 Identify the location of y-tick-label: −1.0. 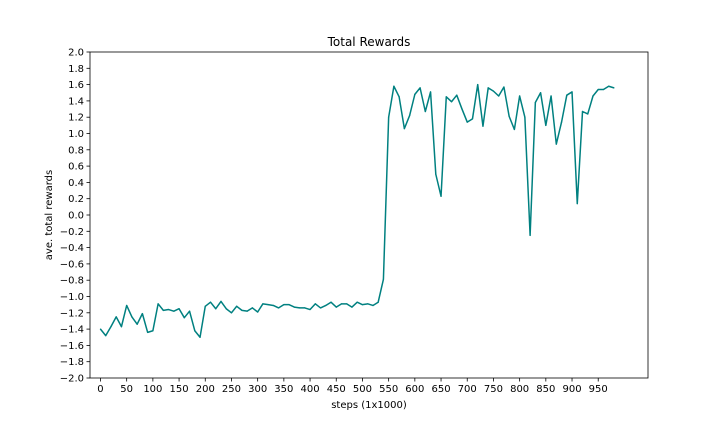
(72, 297).